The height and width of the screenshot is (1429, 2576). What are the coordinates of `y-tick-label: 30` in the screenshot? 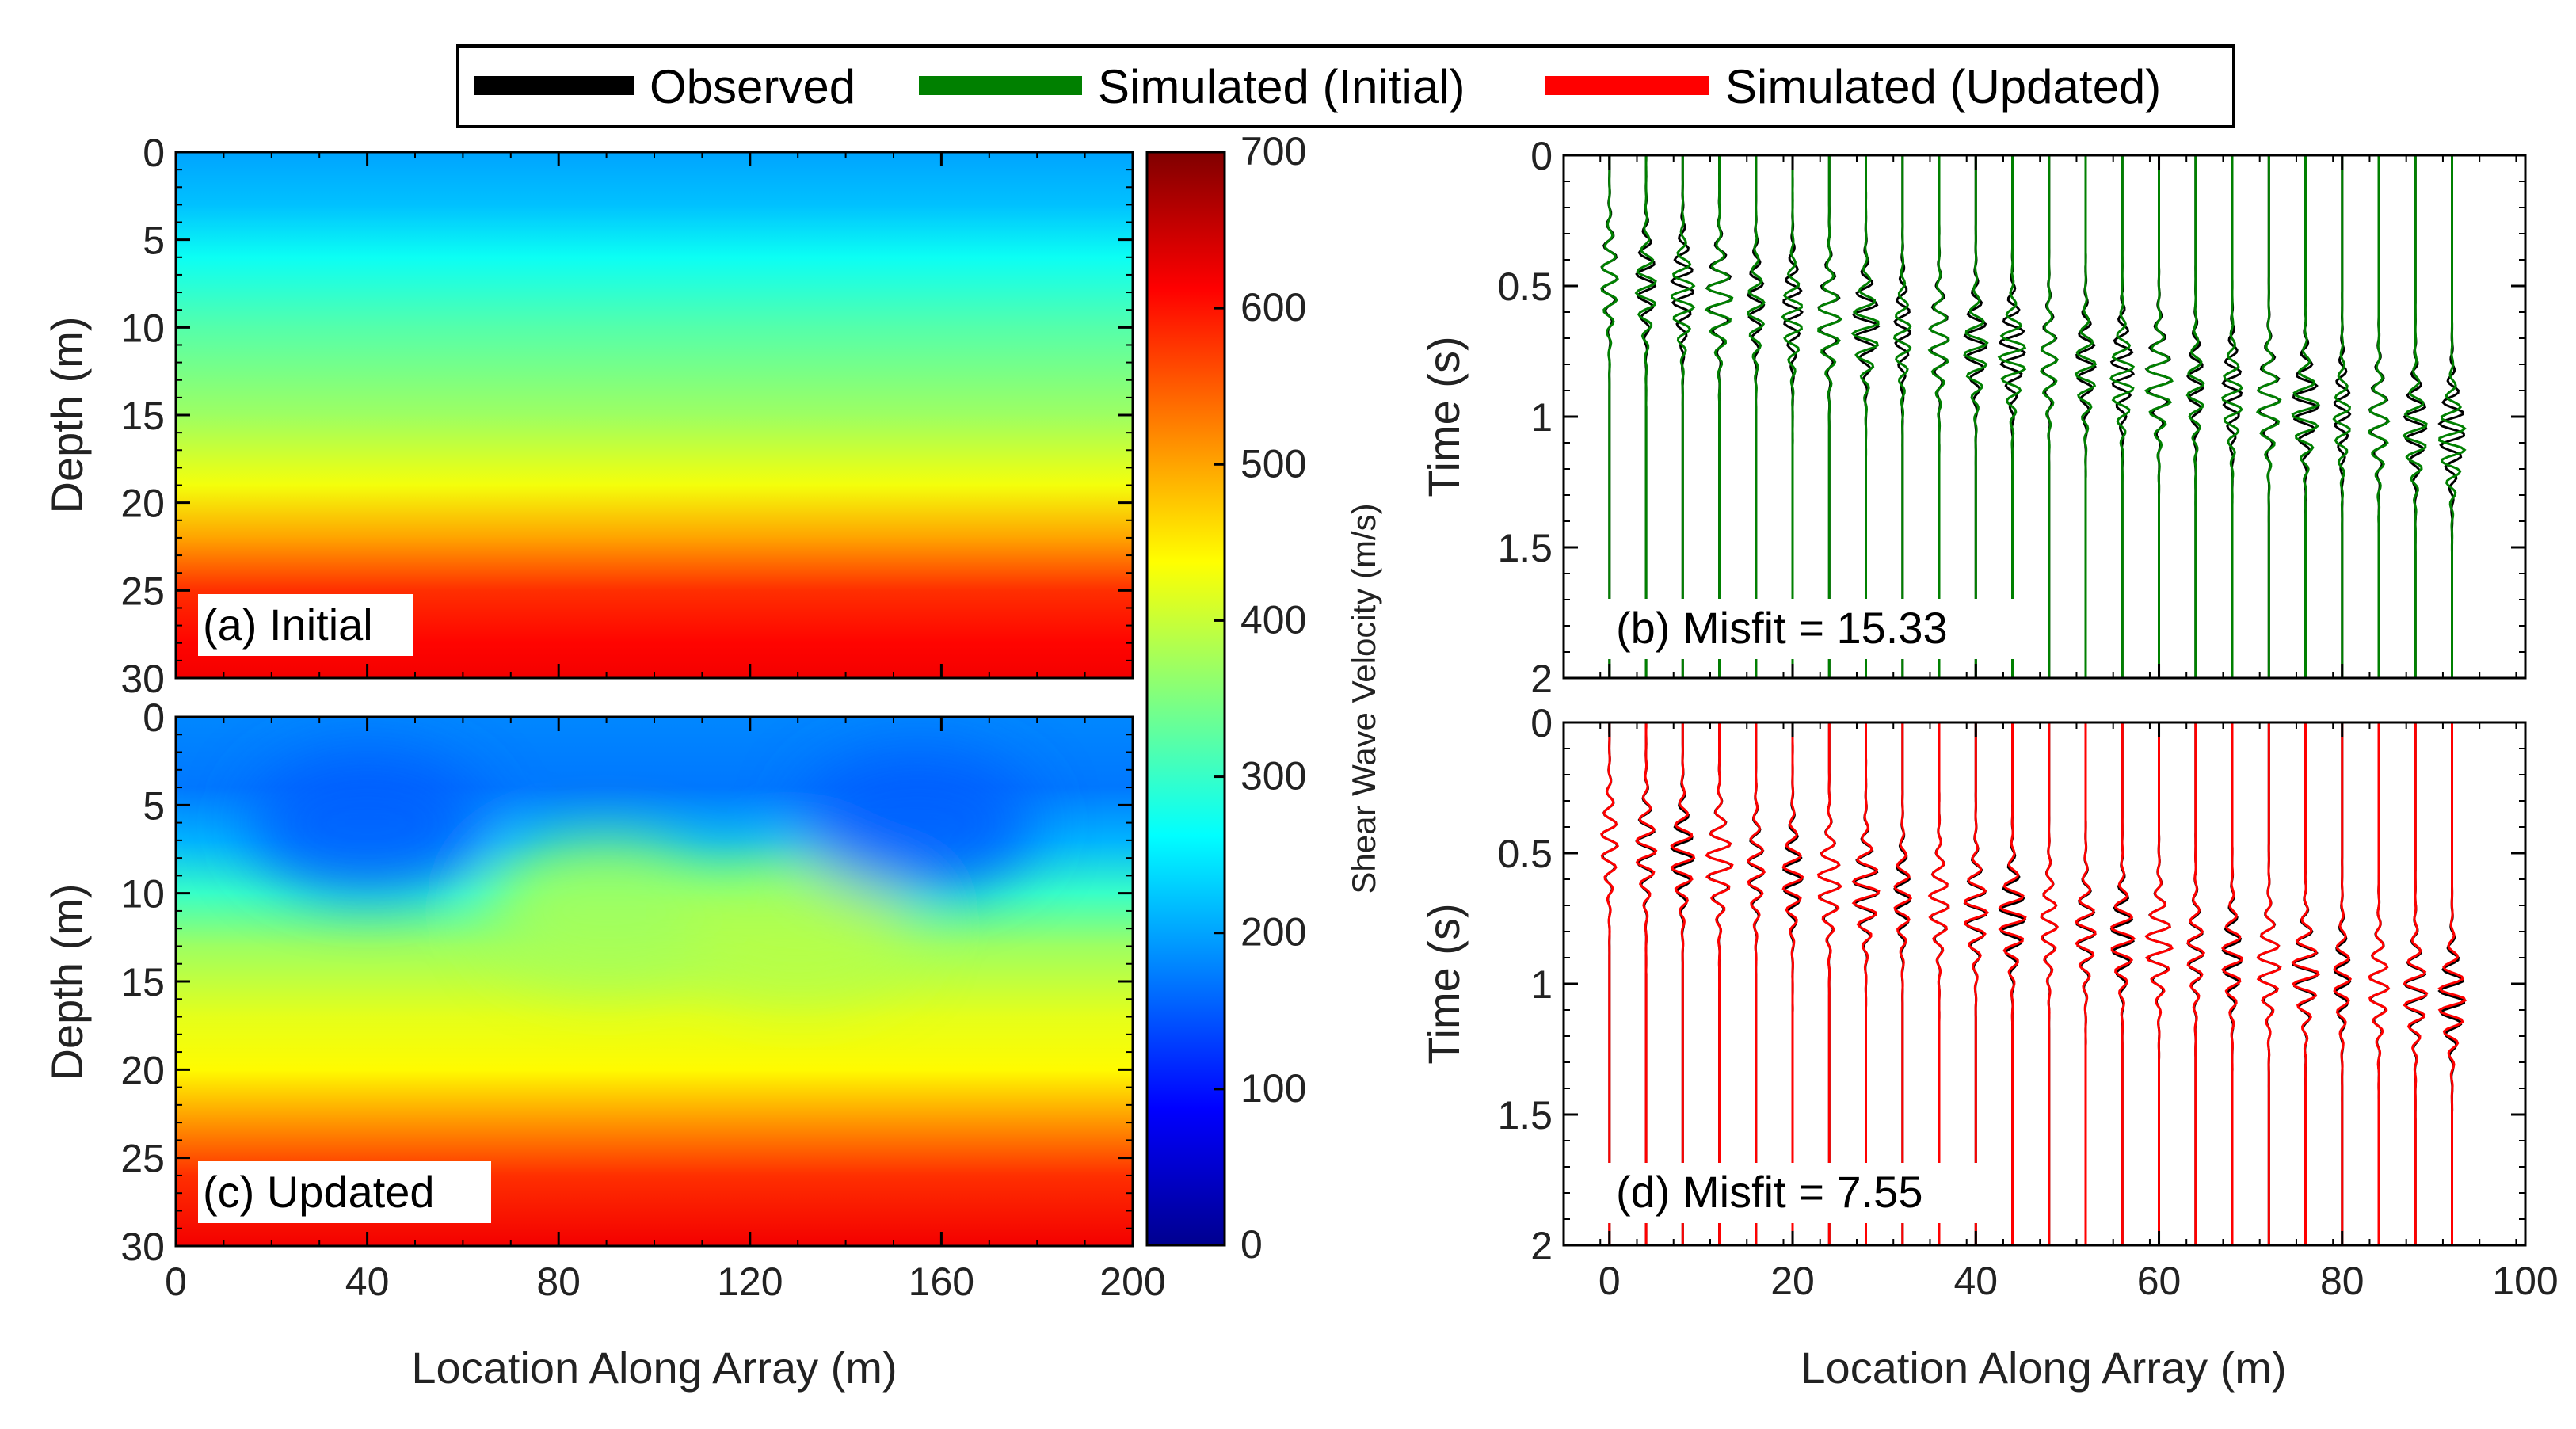 It's located at (143, 679).